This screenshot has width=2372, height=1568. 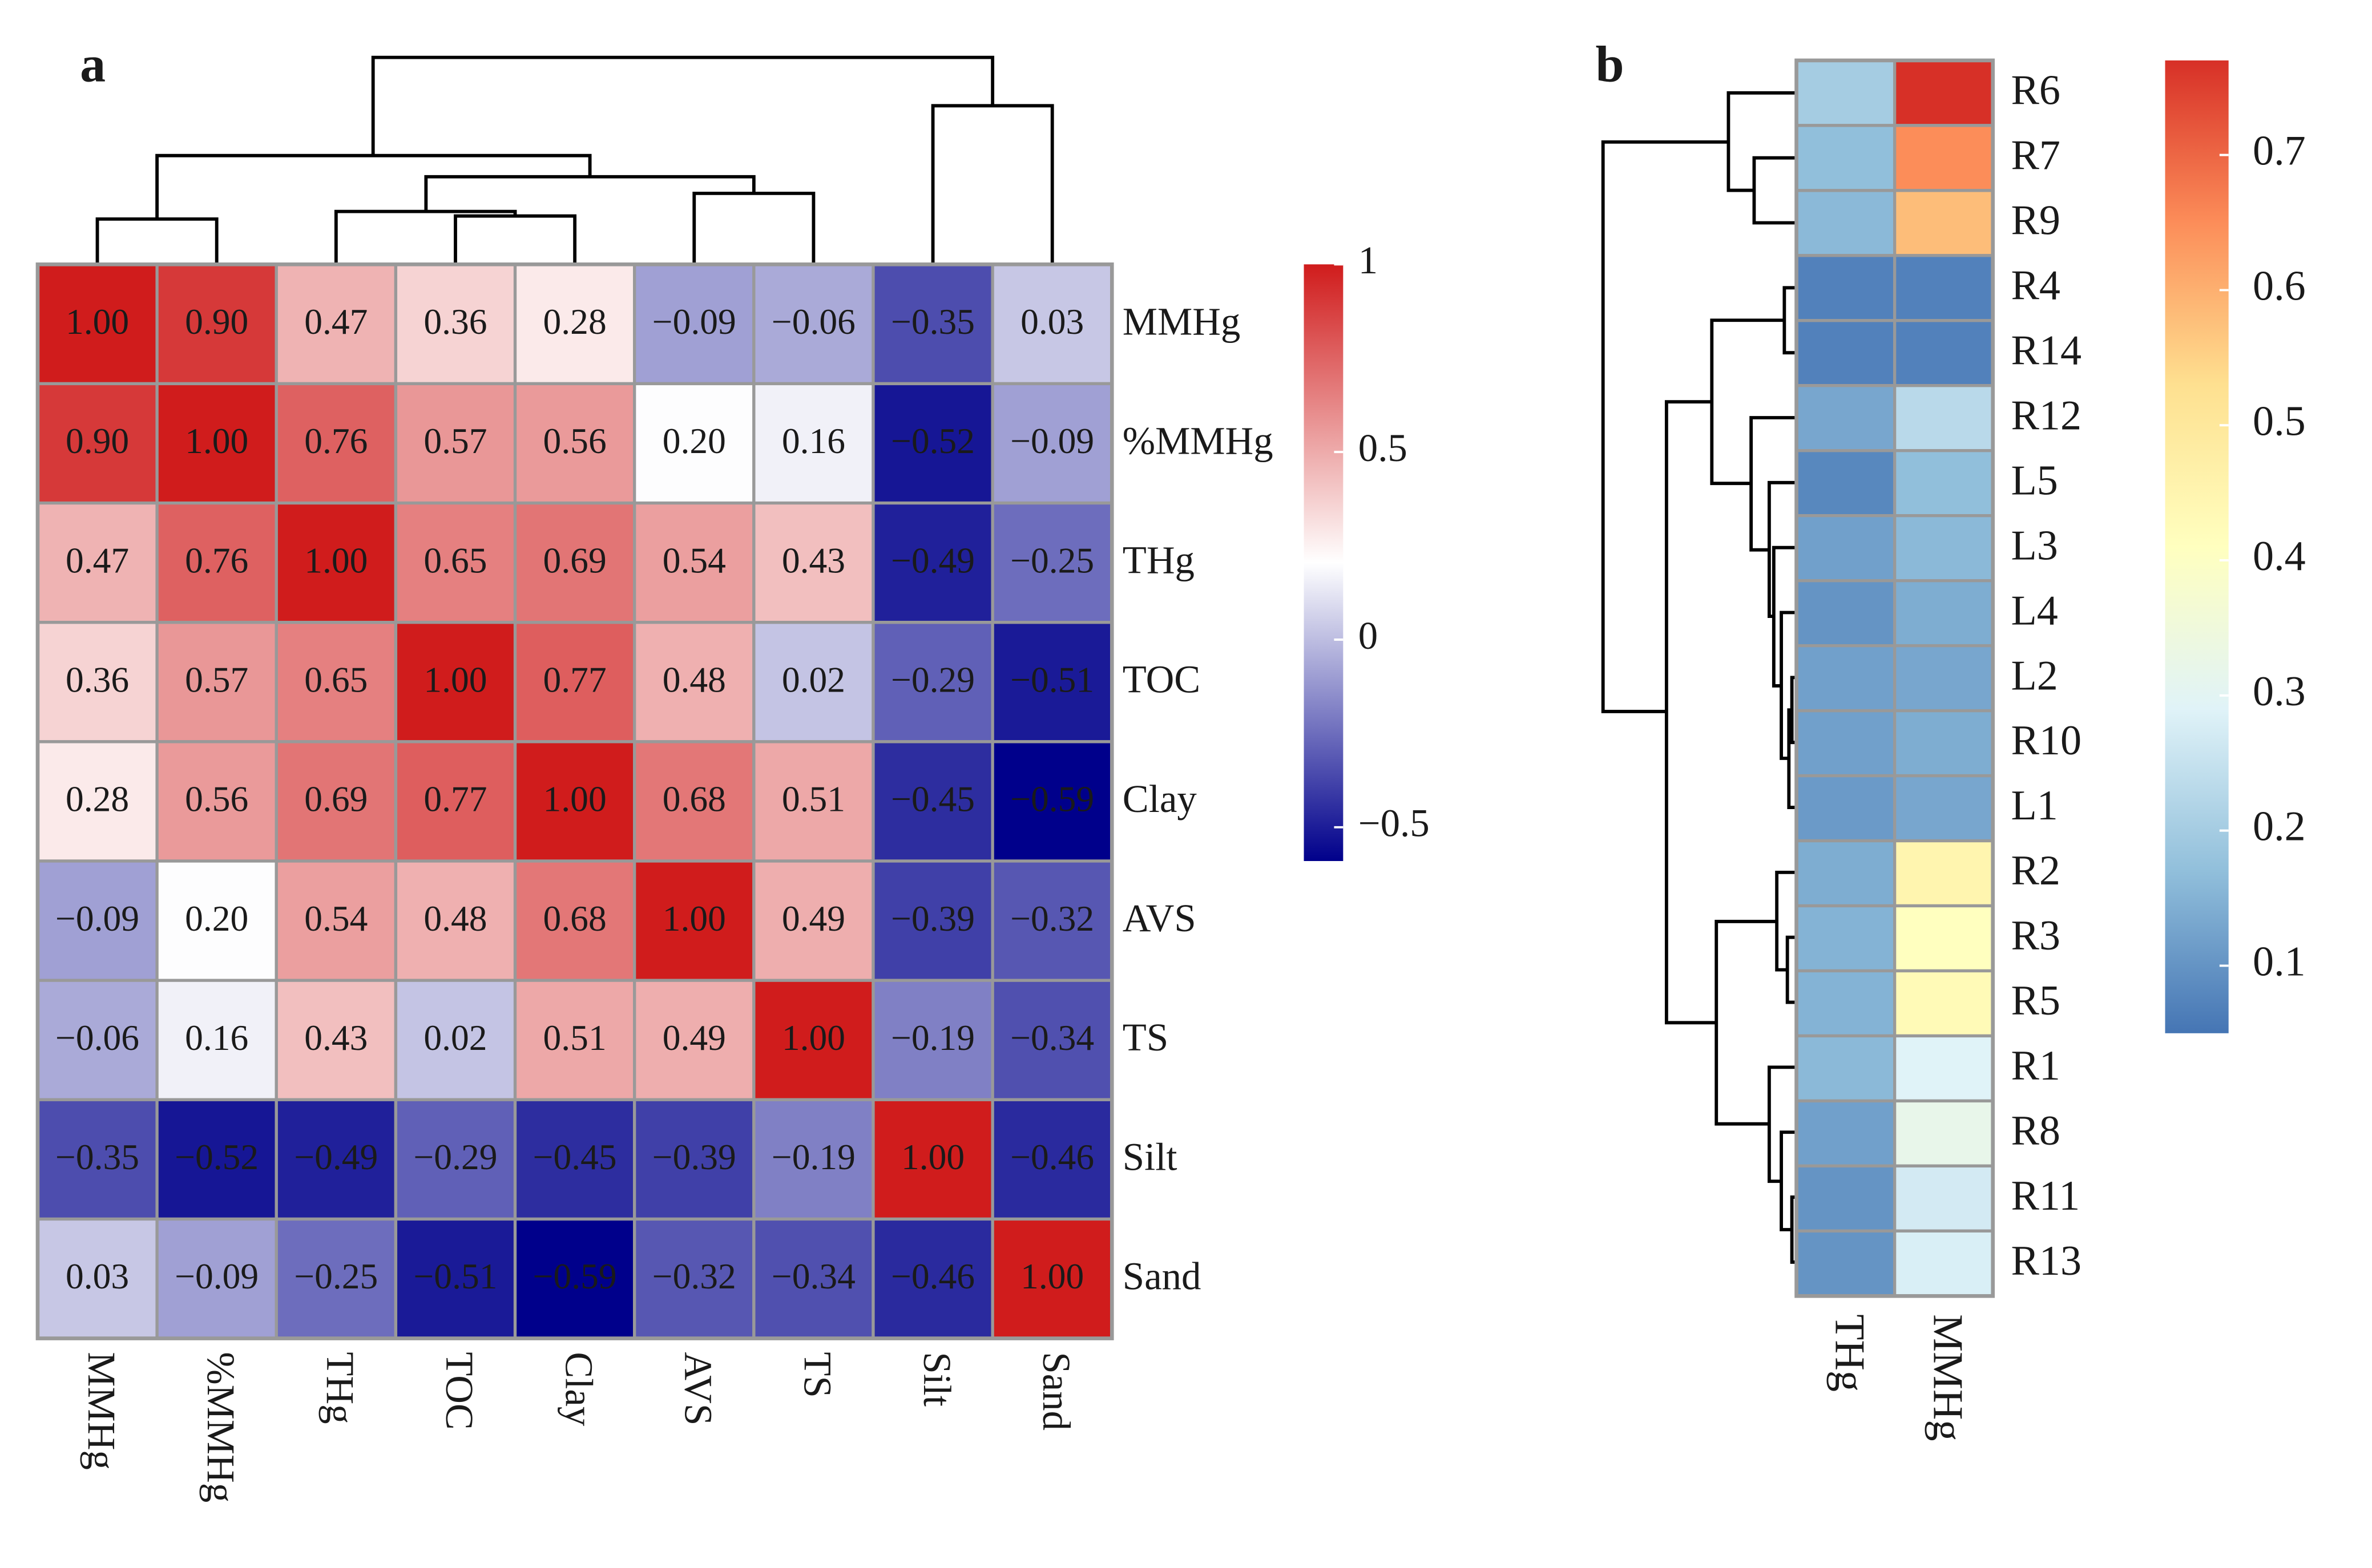 I want to click on row-label: THg, so click(x=1159, y=560).